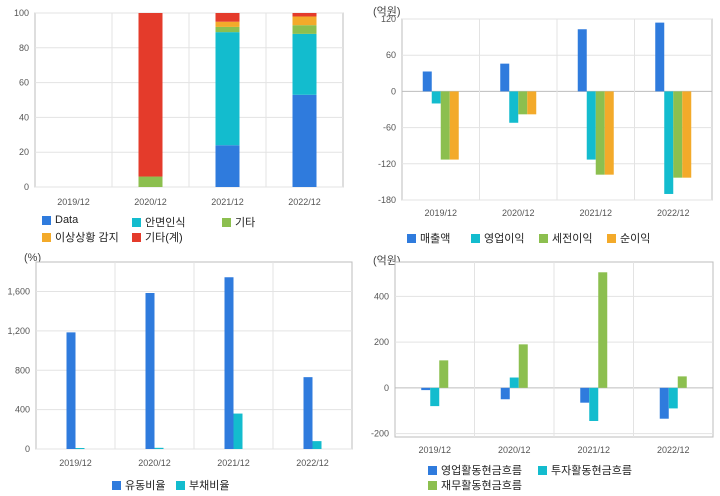 Image resolution: width=720 pixels, height=496 pixels. Describe the element at coordinates (504, 239) in the screenshot. I see `legend-label: 영업이익` at that location.